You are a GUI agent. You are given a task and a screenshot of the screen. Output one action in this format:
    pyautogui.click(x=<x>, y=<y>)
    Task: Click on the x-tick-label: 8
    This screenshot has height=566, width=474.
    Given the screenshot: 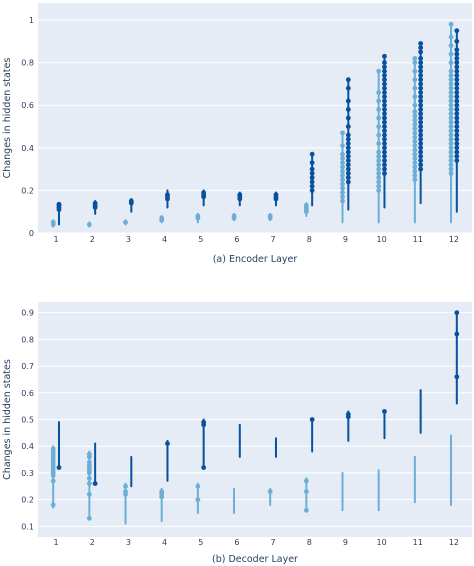 What is the action you would take?
    pyautogui.click(x=309, y=542)
    